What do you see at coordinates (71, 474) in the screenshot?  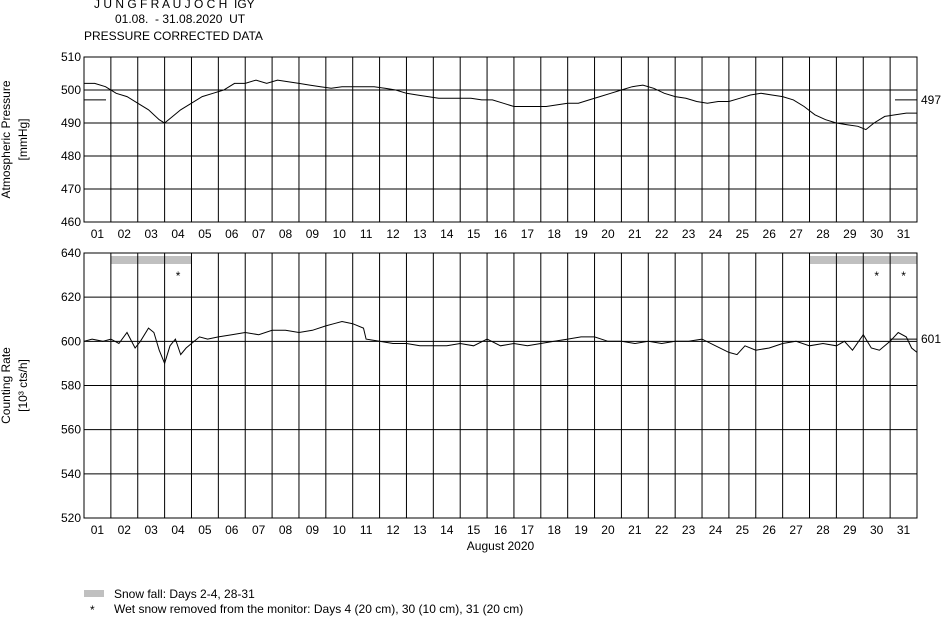 I see `counting-rate-ytick-label: 540` at bounding box center [71, 474].